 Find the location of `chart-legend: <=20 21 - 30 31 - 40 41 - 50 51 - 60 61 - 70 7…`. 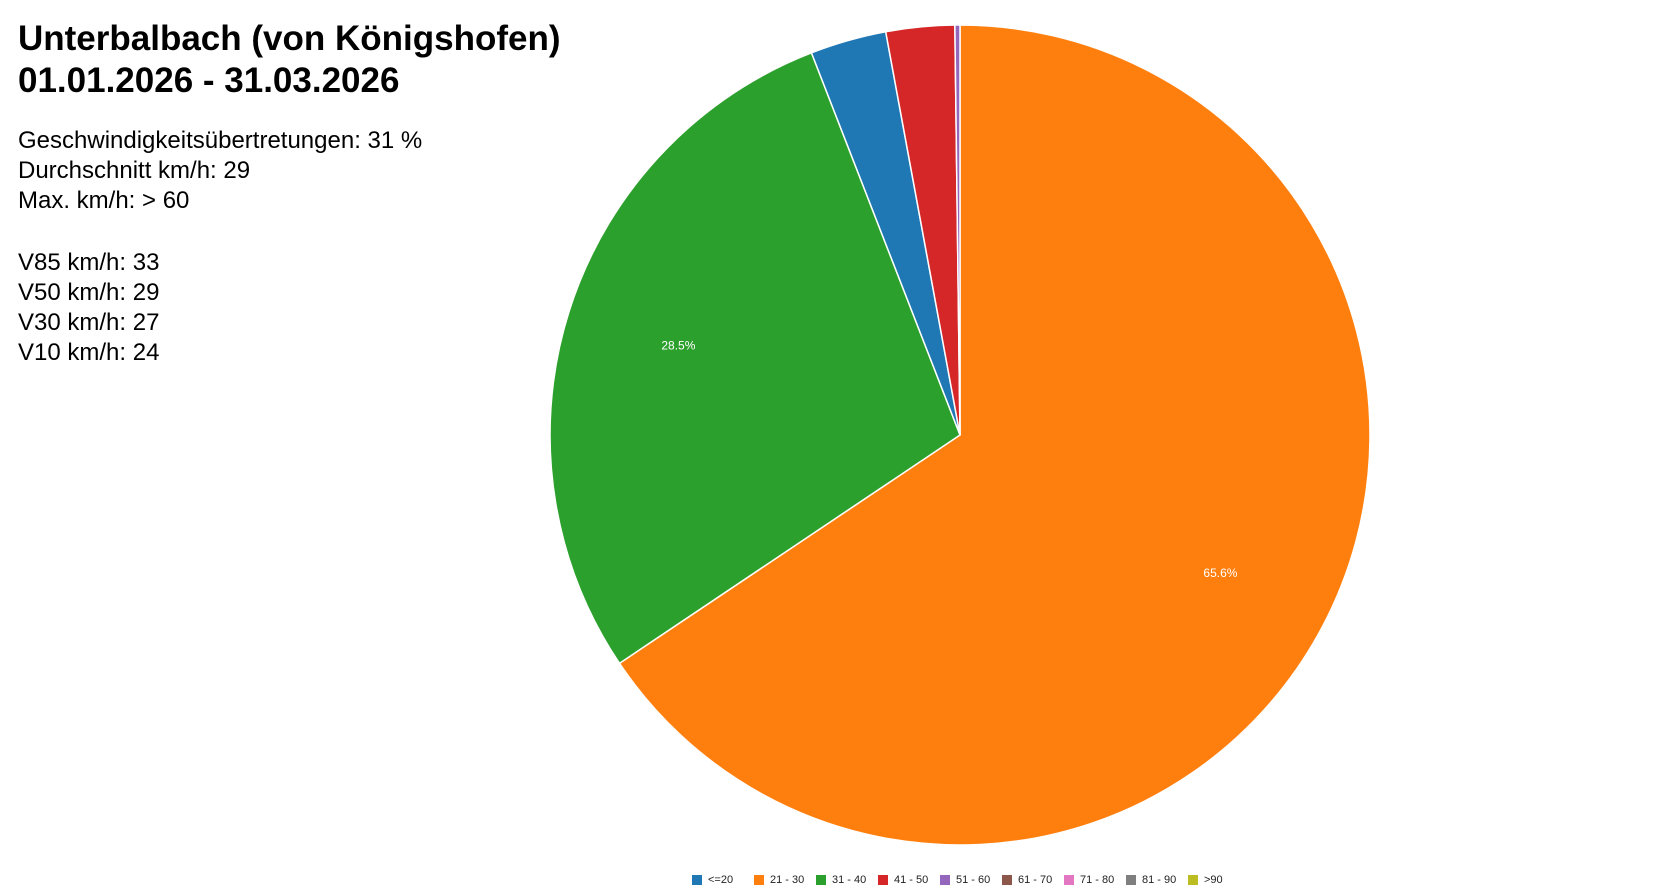

chart-legend: <=20 21 - 30 31 - 40 41 - 50 51 - 60 61 - 70 7… is located at coordinates (957, 880).